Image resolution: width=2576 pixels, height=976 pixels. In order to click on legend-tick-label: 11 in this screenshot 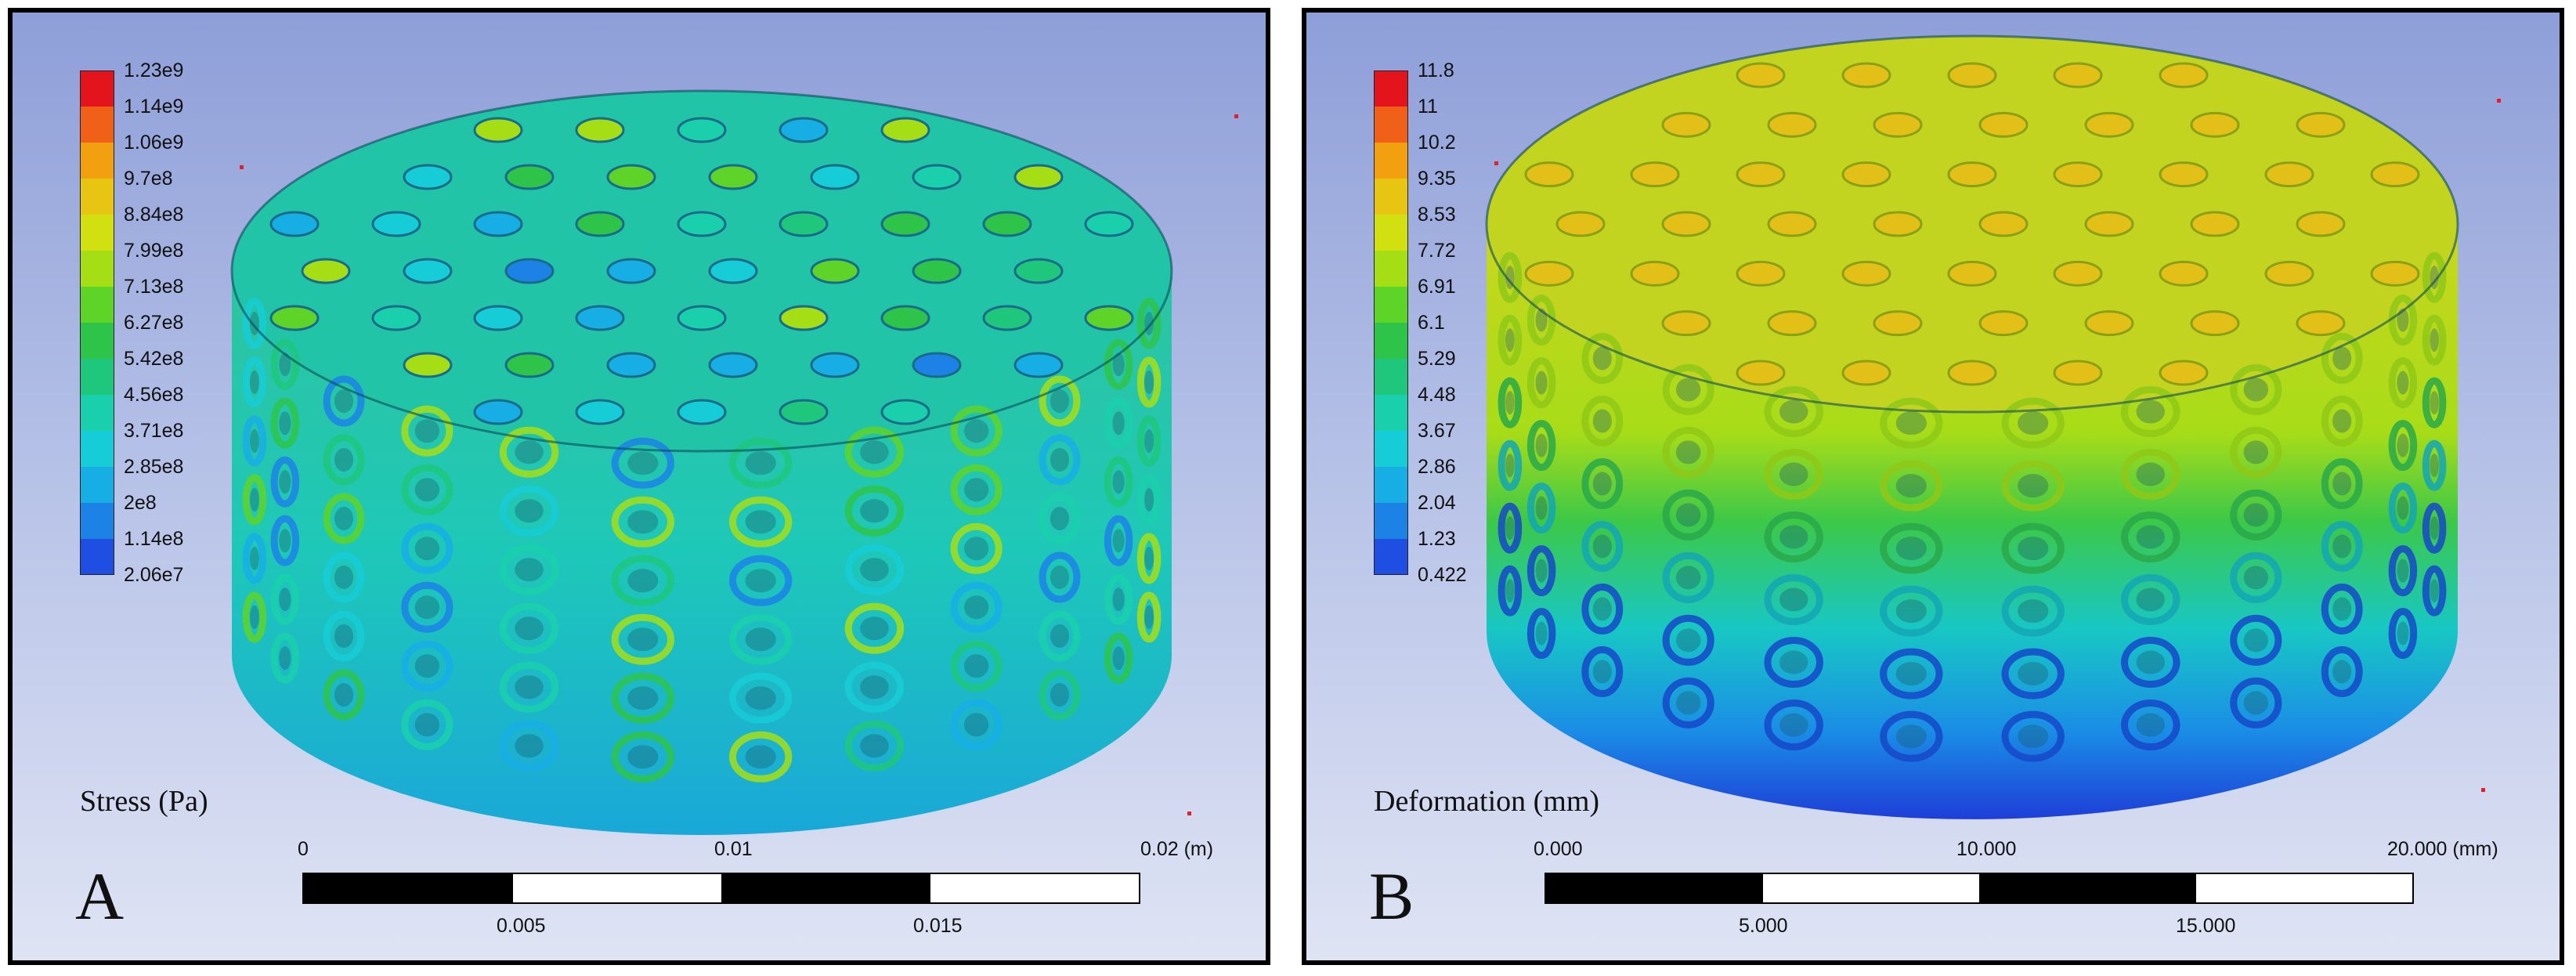, I will do `click(1428, 106)`.